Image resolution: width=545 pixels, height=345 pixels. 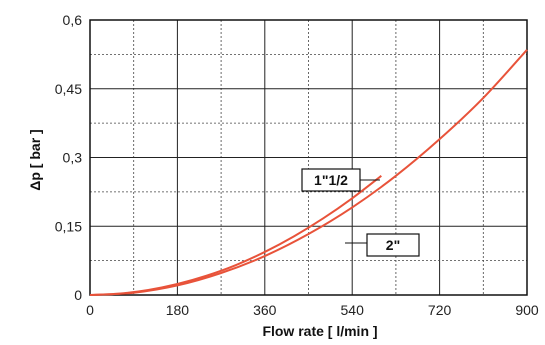 What do you see at coordinates (265, 310) in the screenshot?
I see `x-tick-label: 360` at bounding box center [265, 310].